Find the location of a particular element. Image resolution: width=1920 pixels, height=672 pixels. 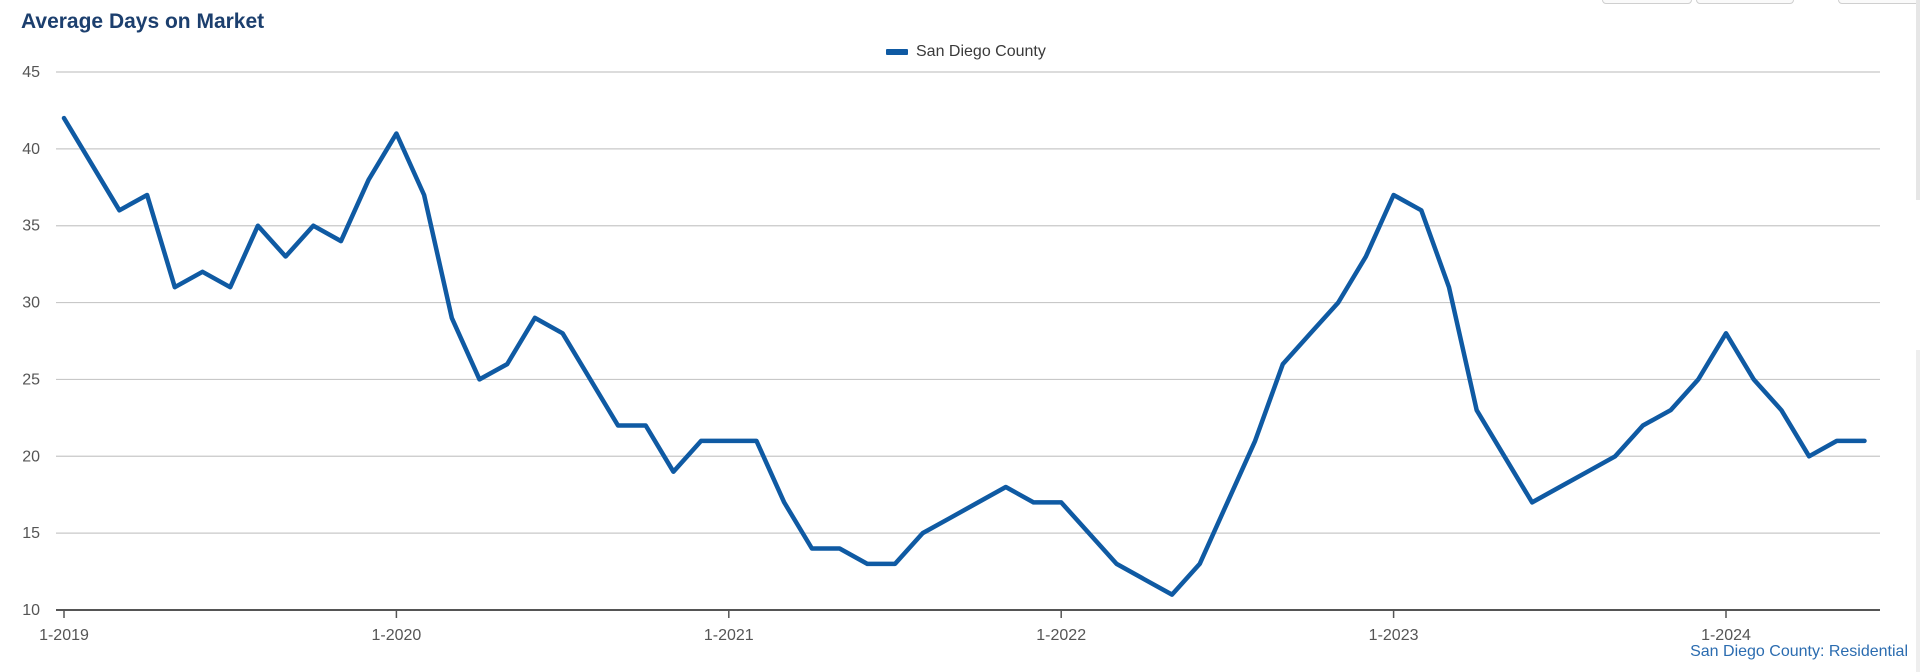

y-tick-label-30: 30 is located at coordinates (31, 303).